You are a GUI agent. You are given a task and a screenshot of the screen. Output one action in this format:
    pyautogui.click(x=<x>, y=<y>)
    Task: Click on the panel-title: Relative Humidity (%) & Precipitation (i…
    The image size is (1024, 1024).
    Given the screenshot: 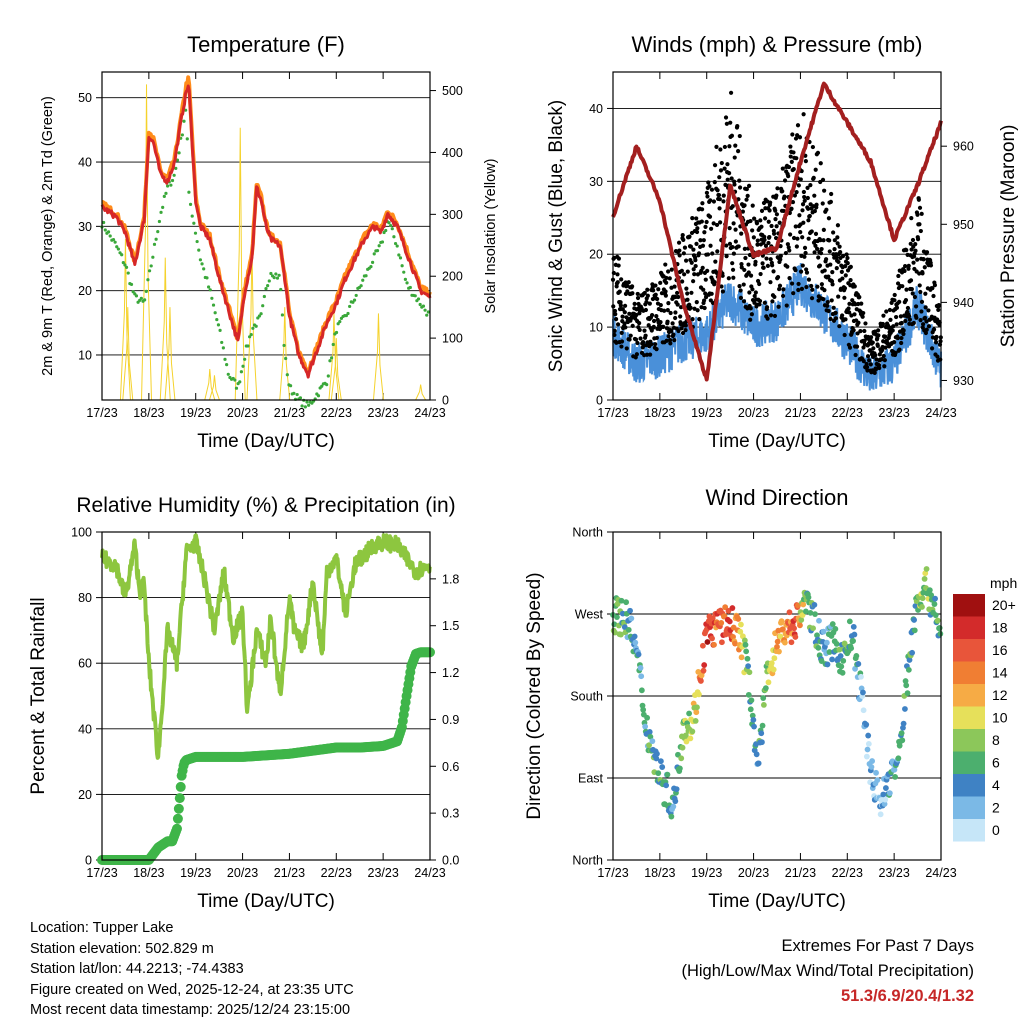 What is the action you would take?
    pyautogui.click(x=265, y=505)
    